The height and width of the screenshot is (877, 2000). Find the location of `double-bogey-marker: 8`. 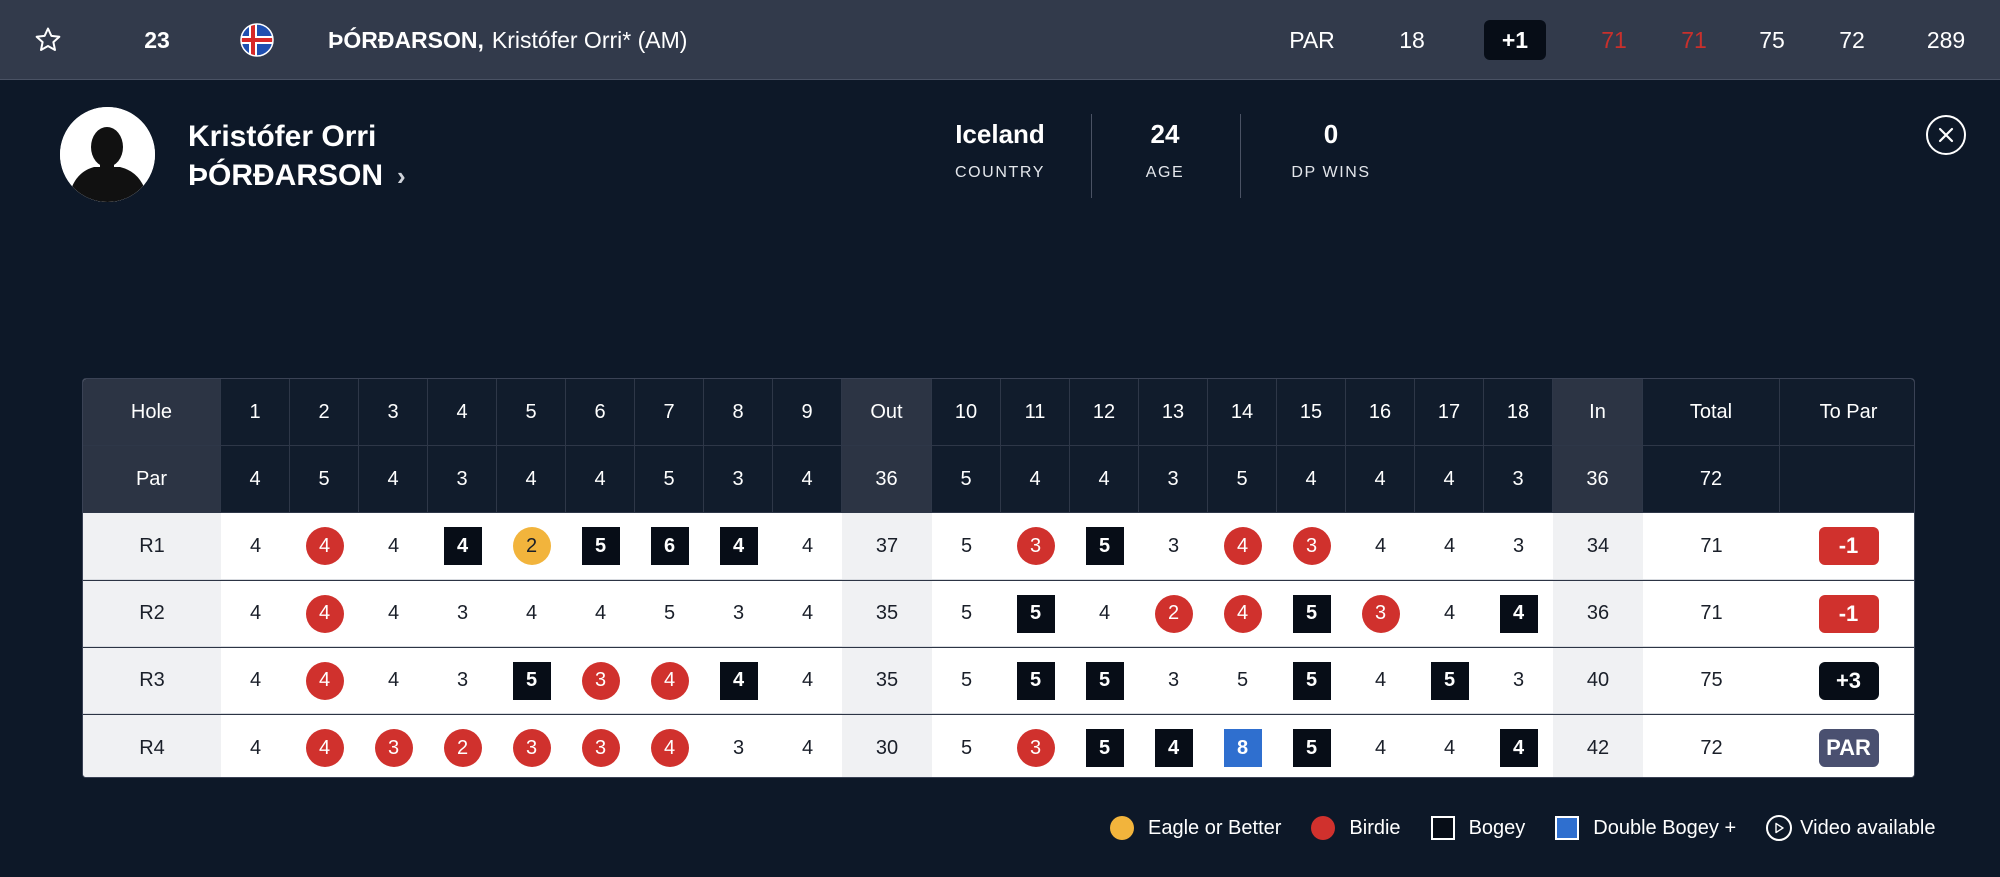

double-bogey-marker: 8 is located at coordinates (1242, 748).